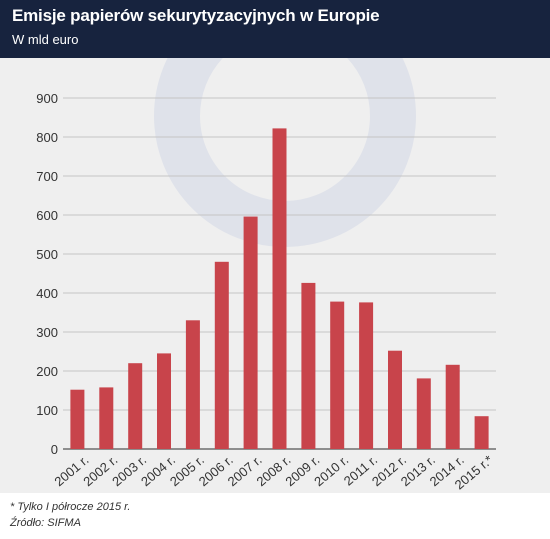 Image resolution: width=550 pixels, height=539 pixels. What do you see at coordinates (47, 332) in the screenshot?
I see `y-tick-label: 300` at bounding box center [47, 332].